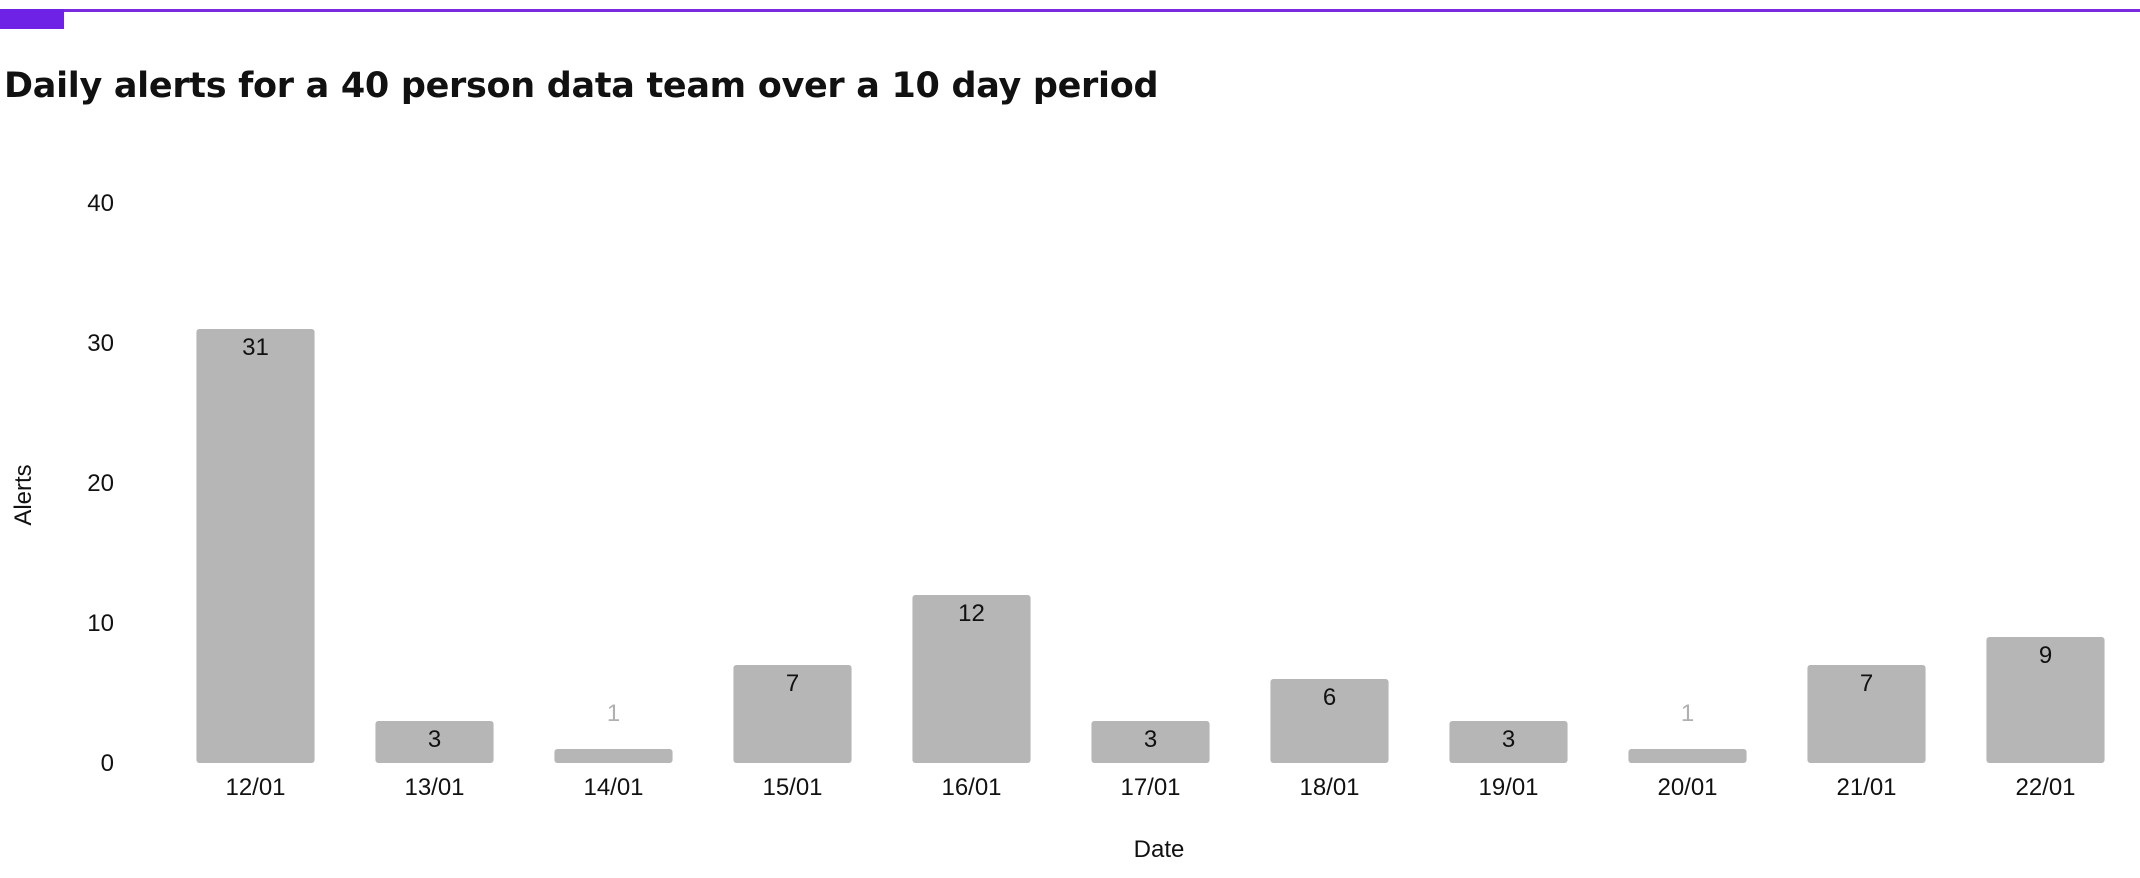 The width and height of the screenshot is (2140, 878). Describe the element at coordinates (1866, 787) in the screenshot. I see `x-tick-label: 21/01` at that location.